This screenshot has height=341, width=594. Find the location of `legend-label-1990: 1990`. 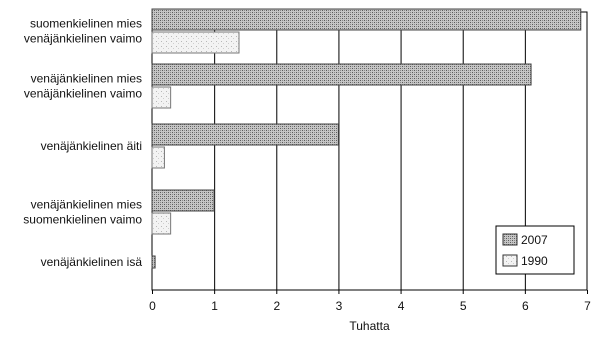

legend-label-1990: 1990 is located at coordinates (534, 261).